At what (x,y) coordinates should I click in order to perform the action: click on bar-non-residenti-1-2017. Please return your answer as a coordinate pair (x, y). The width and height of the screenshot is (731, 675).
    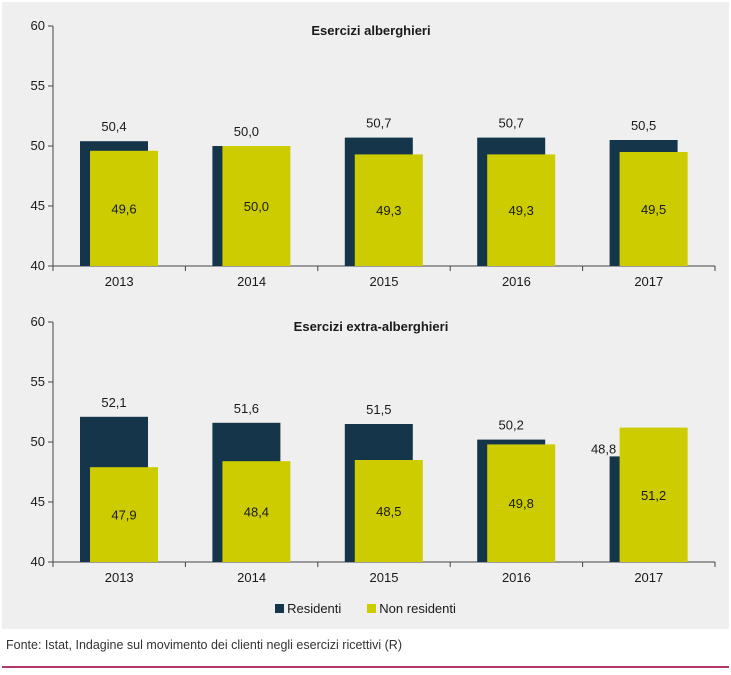
    Looking at the image, I should click on (653, 209).